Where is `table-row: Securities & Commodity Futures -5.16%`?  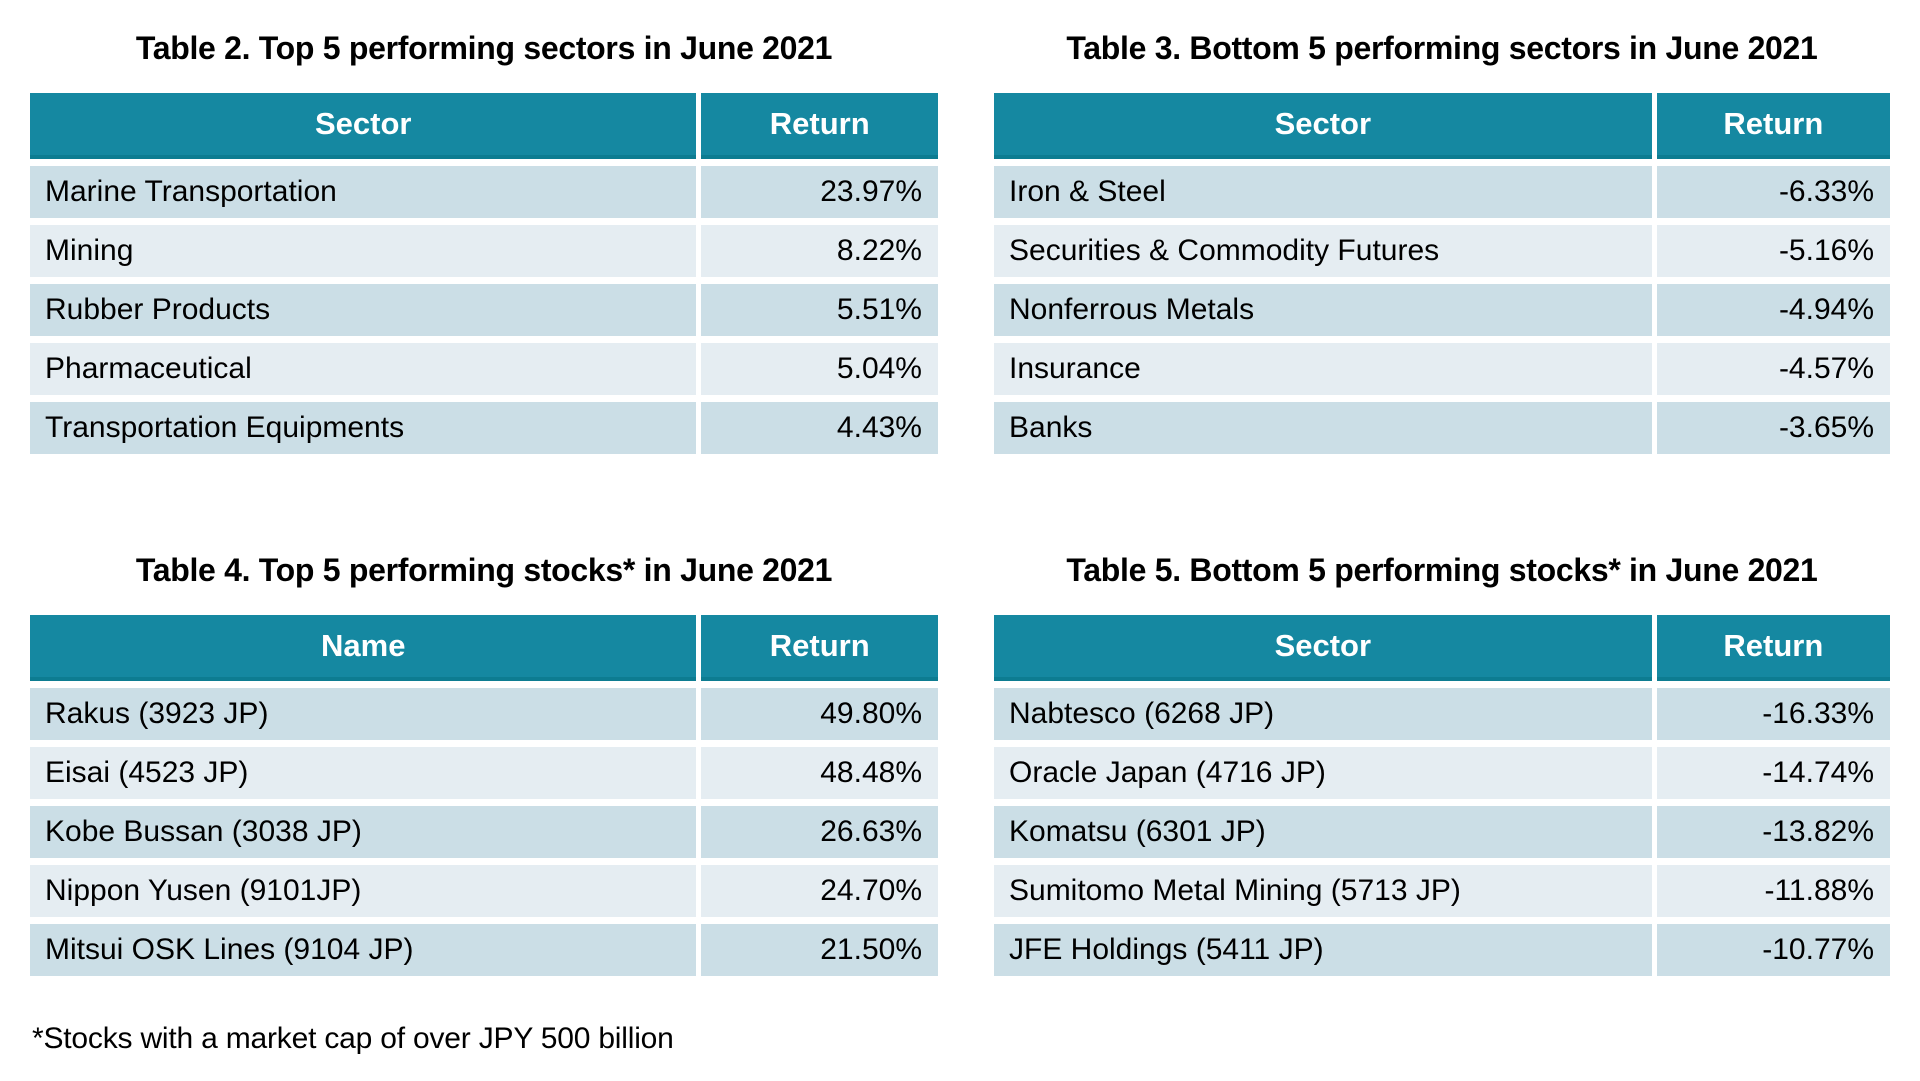
table-row: Securities & Commodity Futures -5.16% is located at coordinates (1442, 251).